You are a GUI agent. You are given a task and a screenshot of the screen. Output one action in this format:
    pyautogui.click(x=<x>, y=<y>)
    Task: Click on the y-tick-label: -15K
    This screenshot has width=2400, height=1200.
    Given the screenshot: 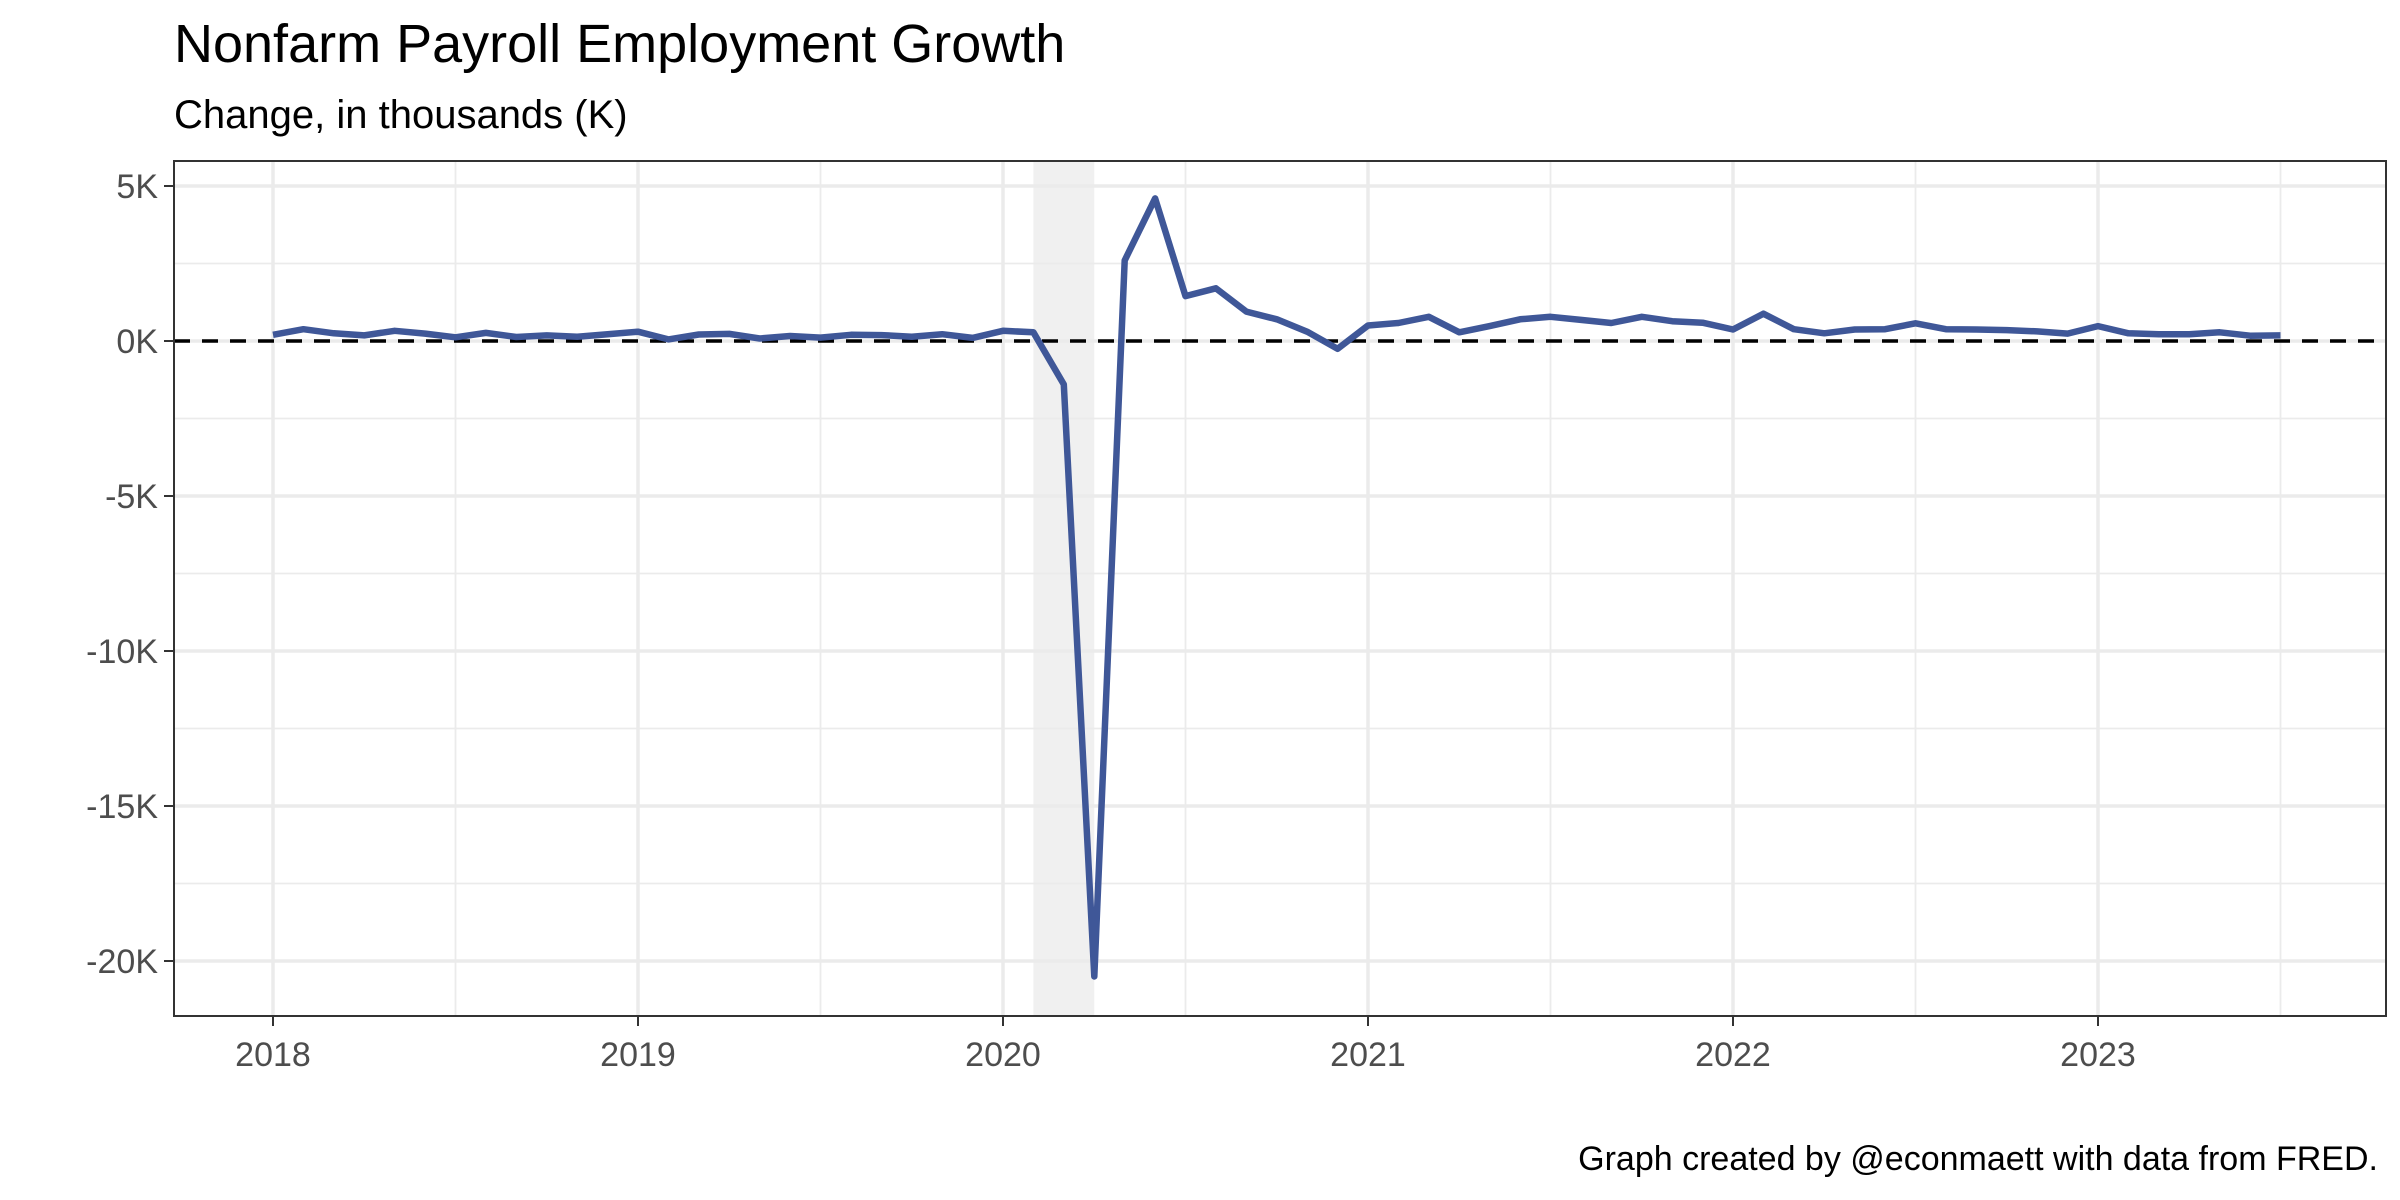 What is the action you would take?
    pyautogui.click(x=122, y=807)
    